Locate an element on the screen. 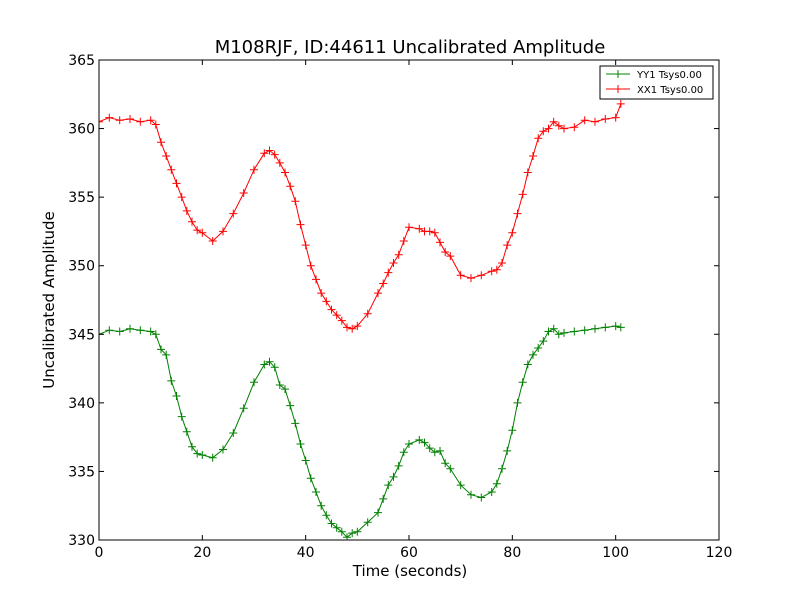 The image size is (800, 600). y-tick-label: 345 is located at coordinates (81, 335).